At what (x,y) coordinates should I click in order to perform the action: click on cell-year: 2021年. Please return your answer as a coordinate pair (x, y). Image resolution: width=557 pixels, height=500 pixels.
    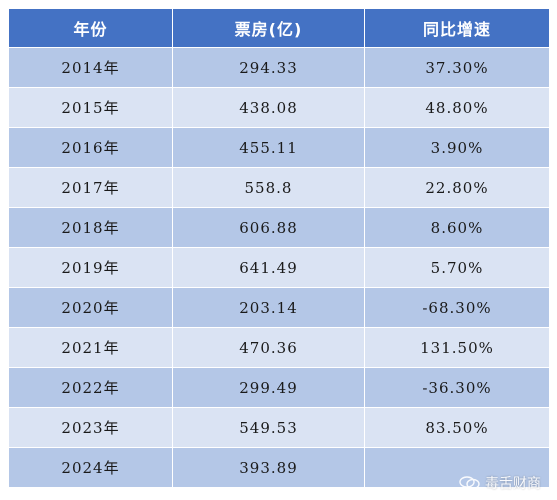
    Looking at the image, I should click on (90, 347).